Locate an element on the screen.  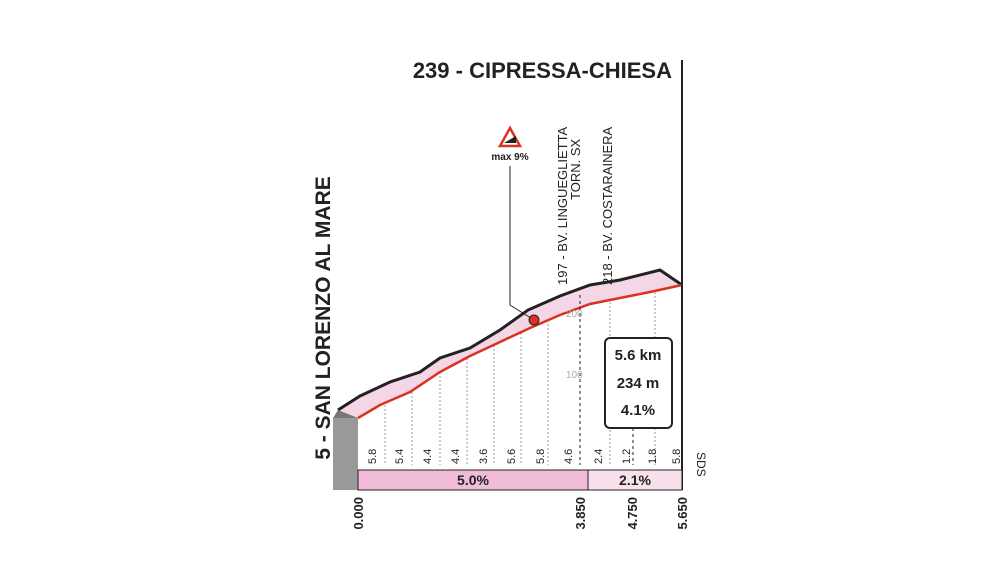
profile-band is located at coordinates (510, 344).